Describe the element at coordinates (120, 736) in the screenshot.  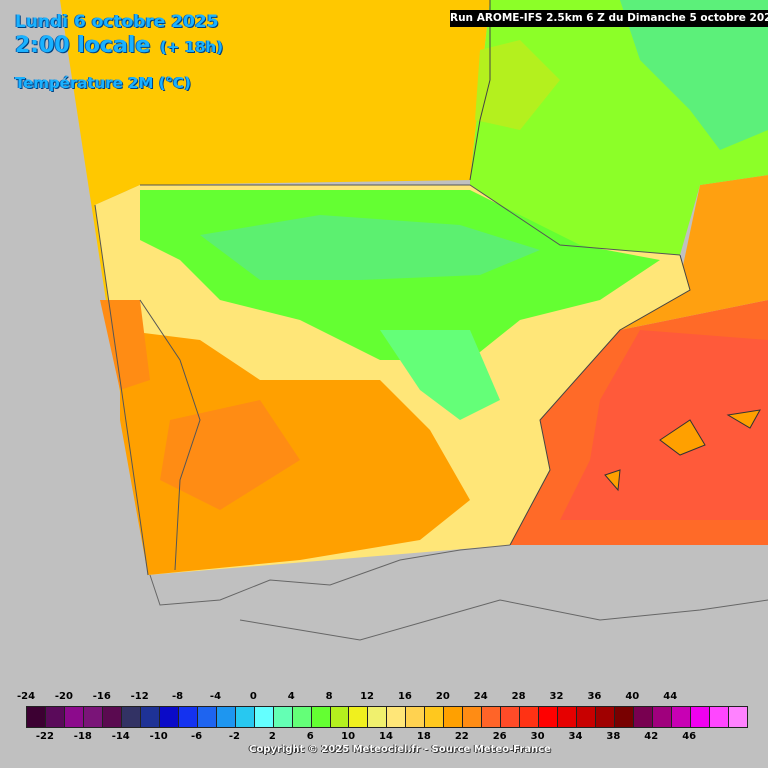
I see `legend-tick-label: -14` at that location.